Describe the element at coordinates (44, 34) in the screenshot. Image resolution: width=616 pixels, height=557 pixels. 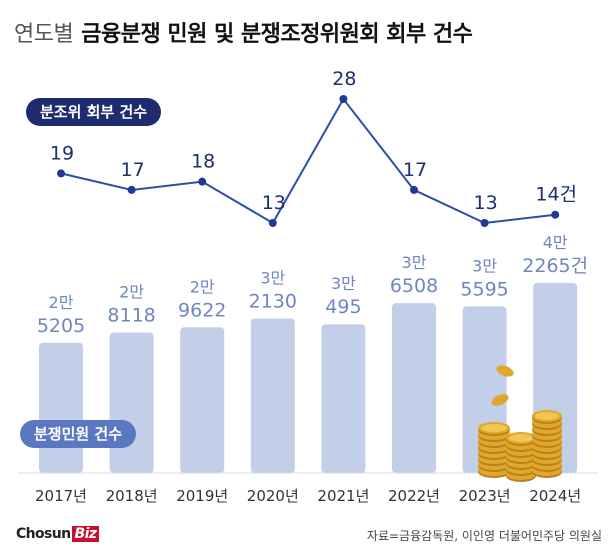
I see `chart-title-prefix: 연도별` at that location.